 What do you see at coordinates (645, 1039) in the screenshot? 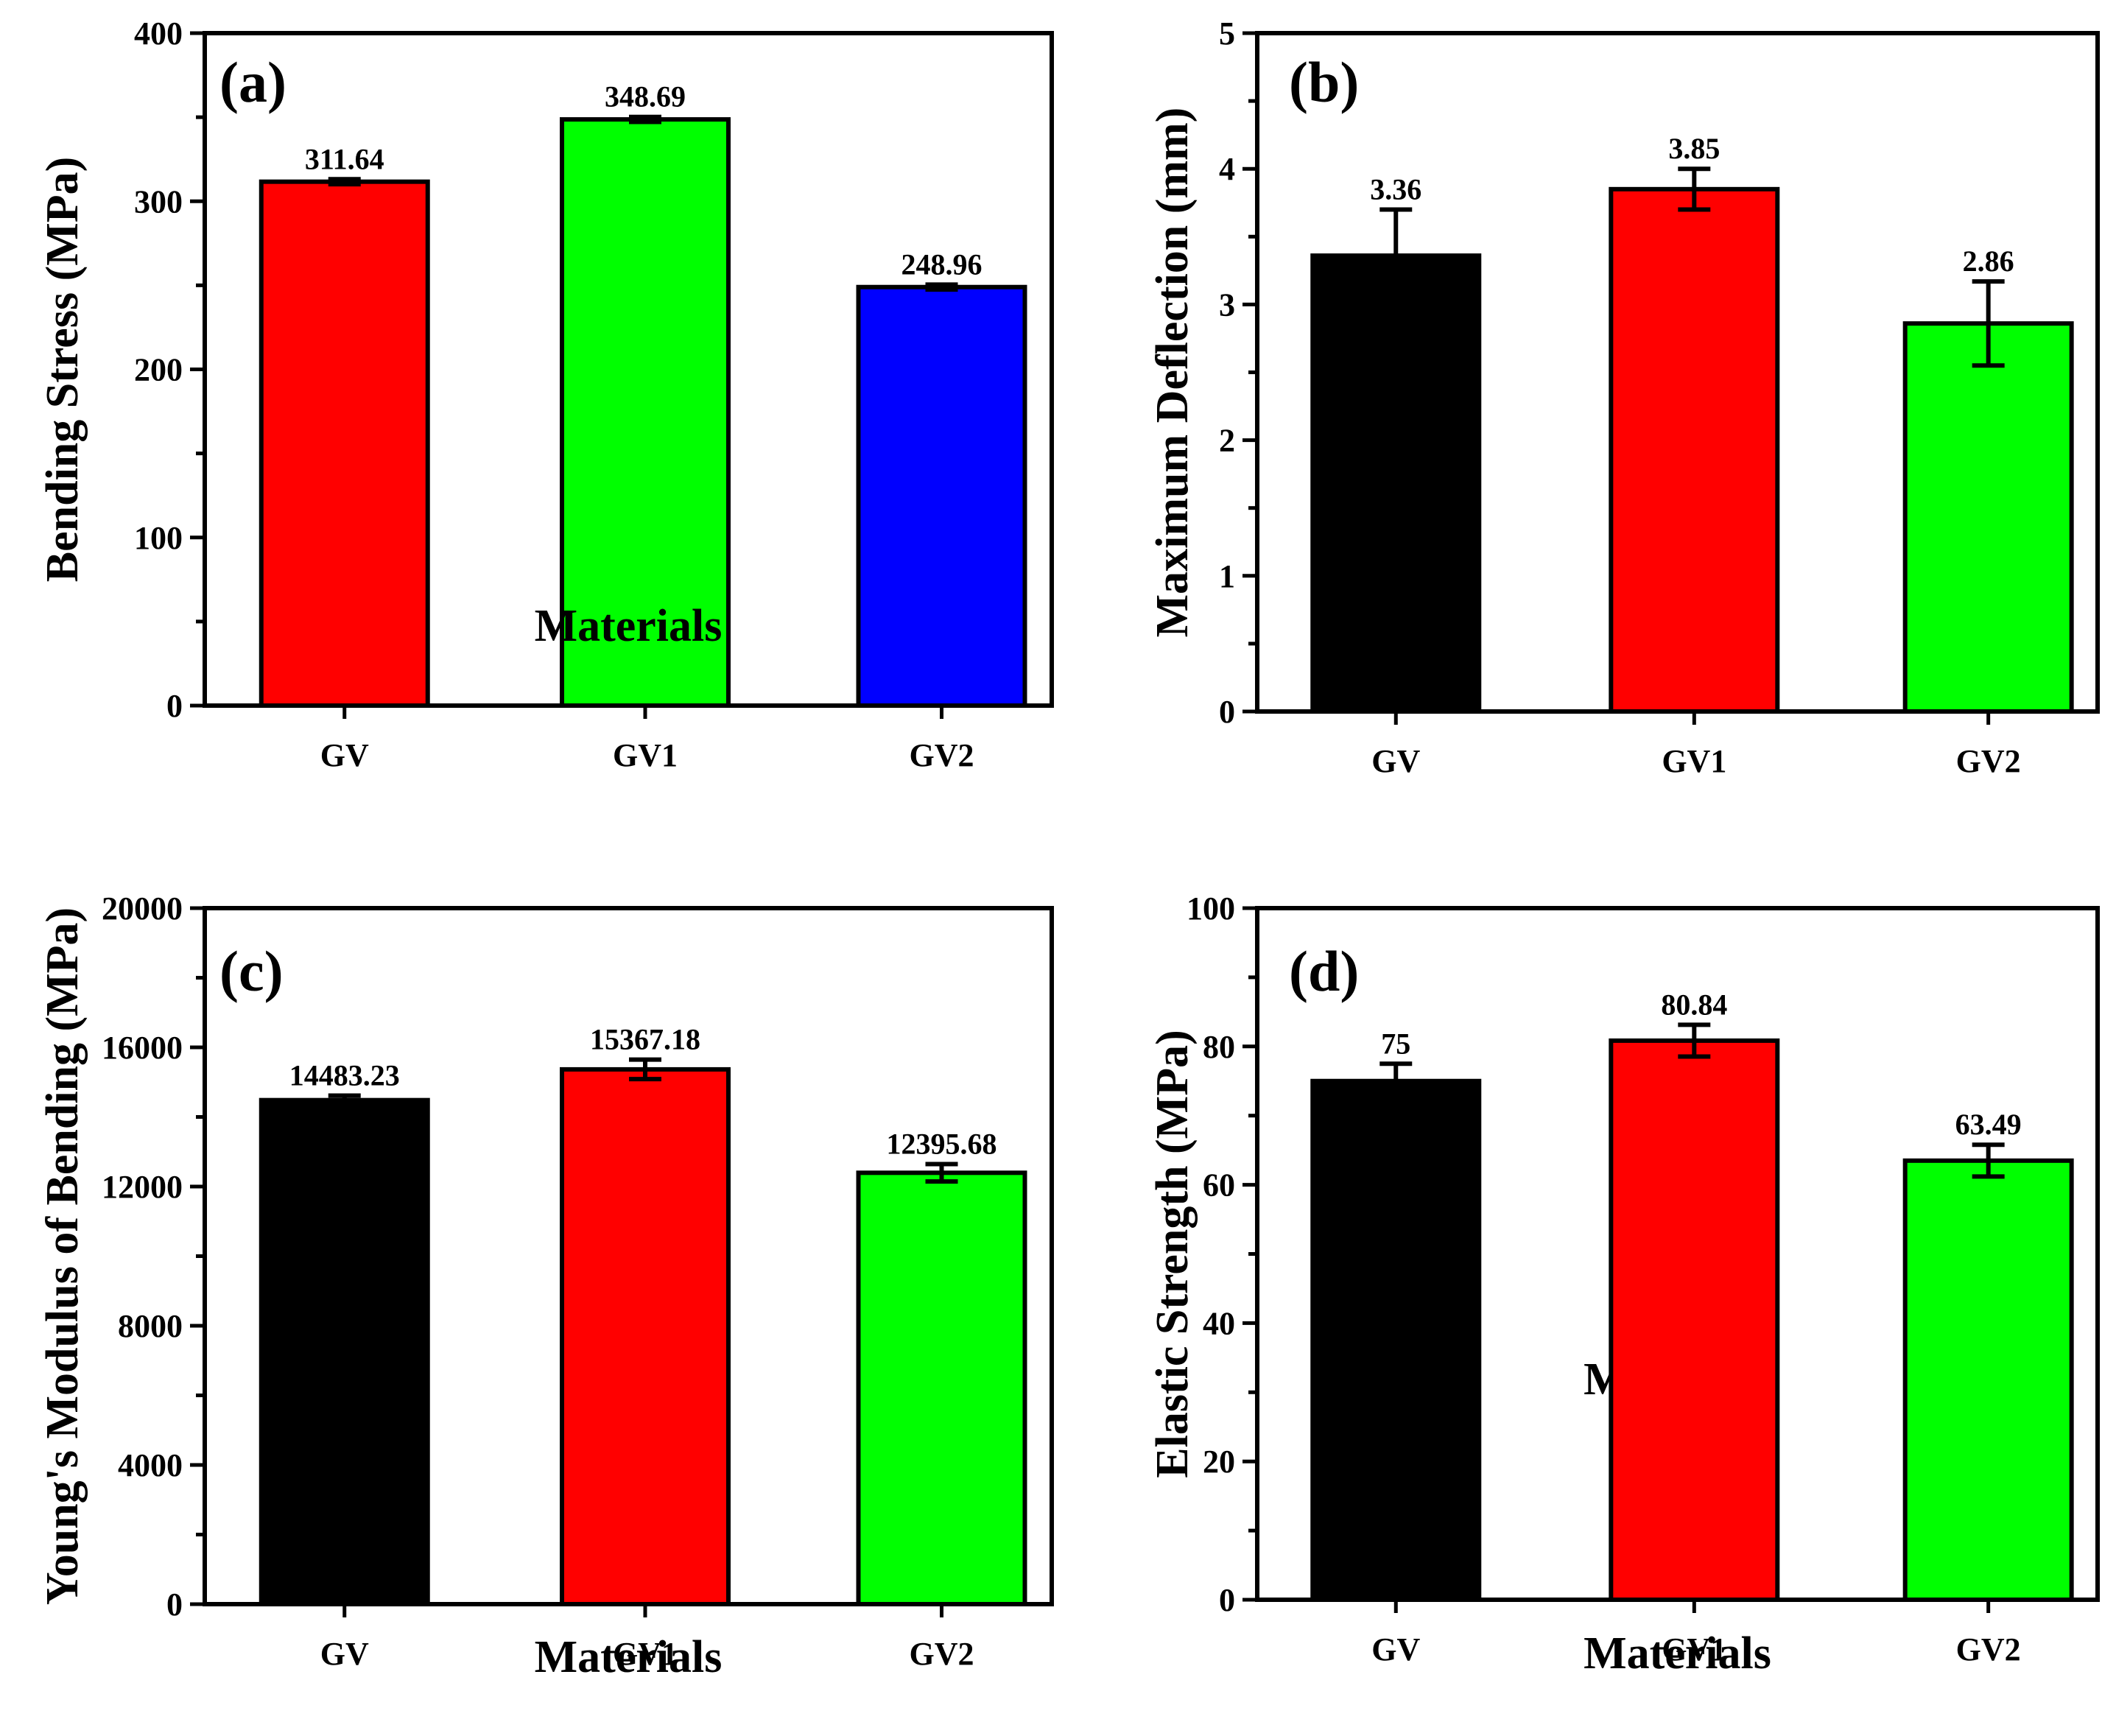
I see `data-label-gv1: 15367.18` at bounding box center [645, 1039].